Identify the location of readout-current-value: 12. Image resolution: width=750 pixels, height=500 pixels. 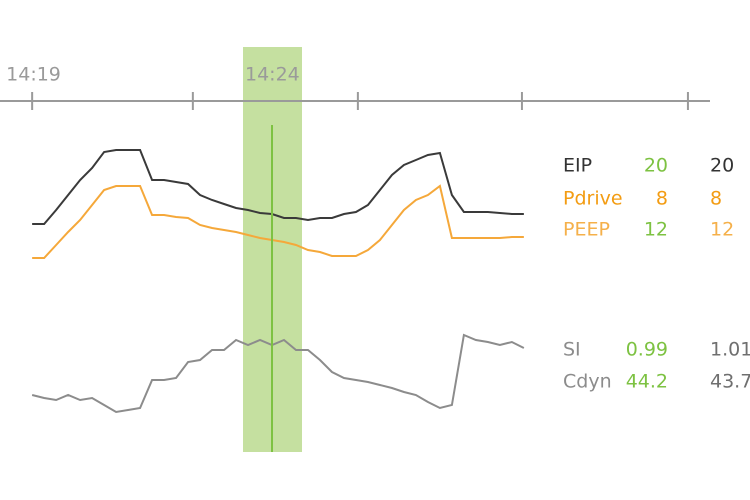
(722, 230).